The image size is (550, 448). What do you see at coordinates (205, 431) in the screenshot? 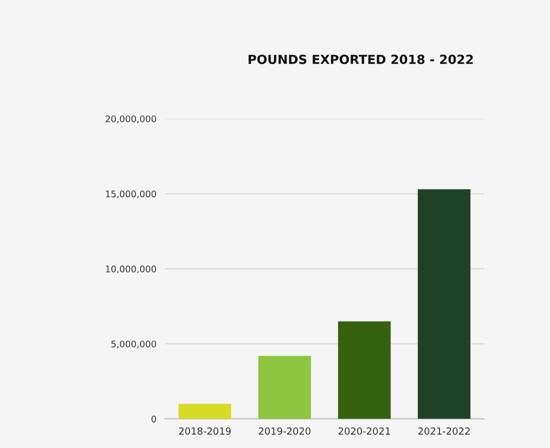
I see `x-tick-label: 2018-2019` at bounding box center [205, 431].